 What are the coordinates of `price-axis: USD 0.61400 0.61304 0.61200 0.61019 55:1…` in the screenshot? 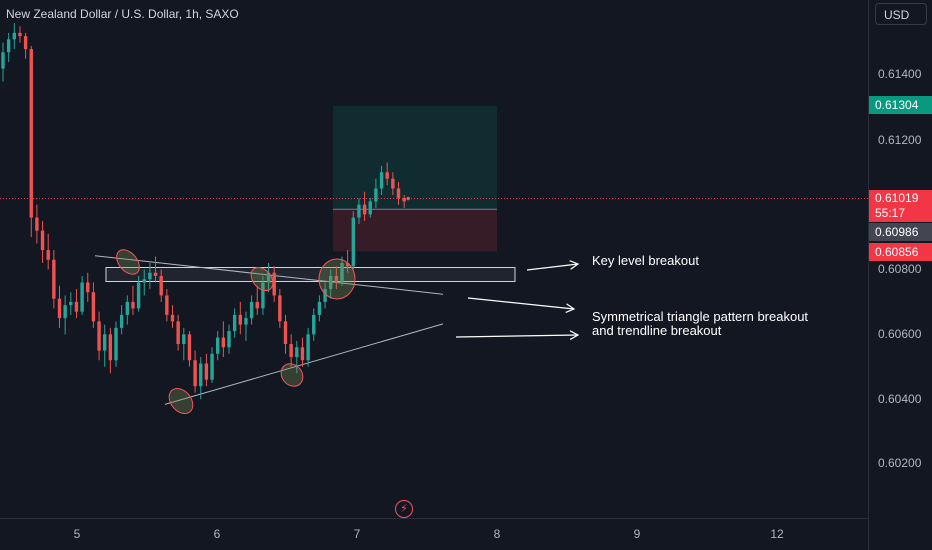 It's located at (900, 275).